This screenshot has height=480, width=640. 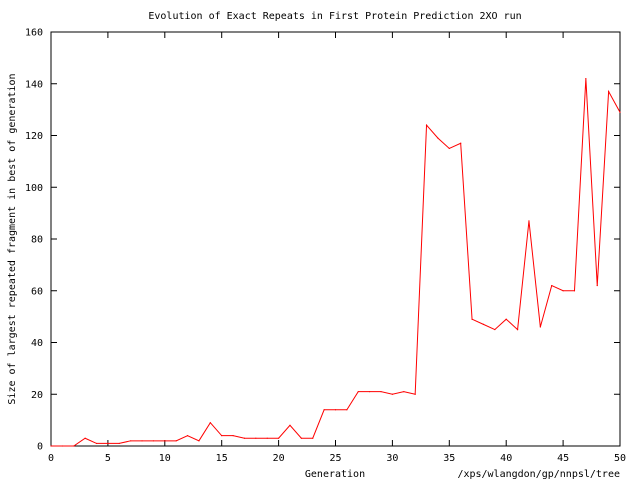 I want to click on y-tick-label: 60, so click(x=37, y=291).